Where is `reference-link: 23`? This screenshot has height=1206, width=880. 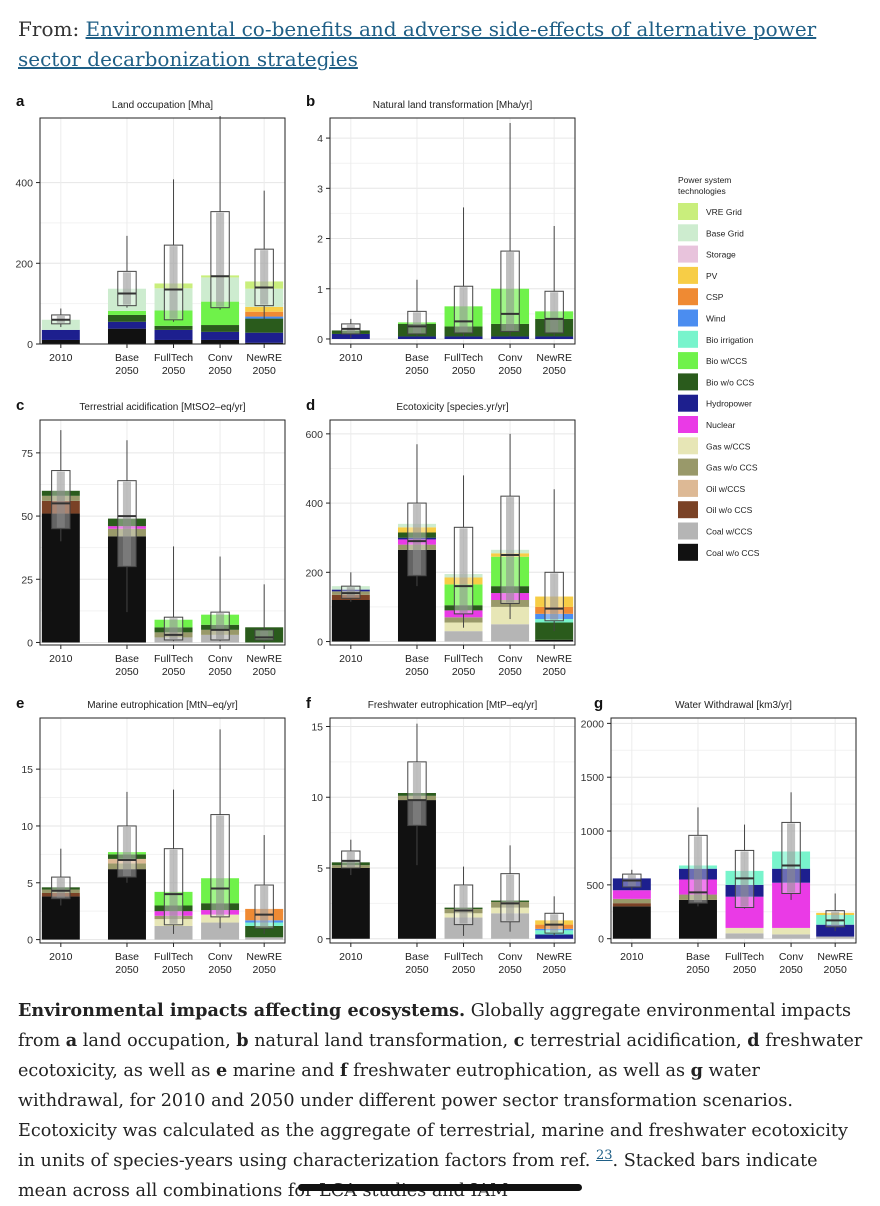
reference-link: 23 is located at coordinates (604, 1156).